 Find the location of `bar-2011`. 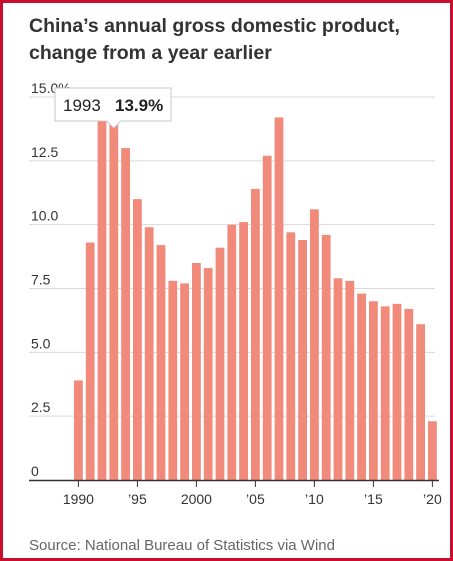

bar-2011 is located at coordinates (326, 357).